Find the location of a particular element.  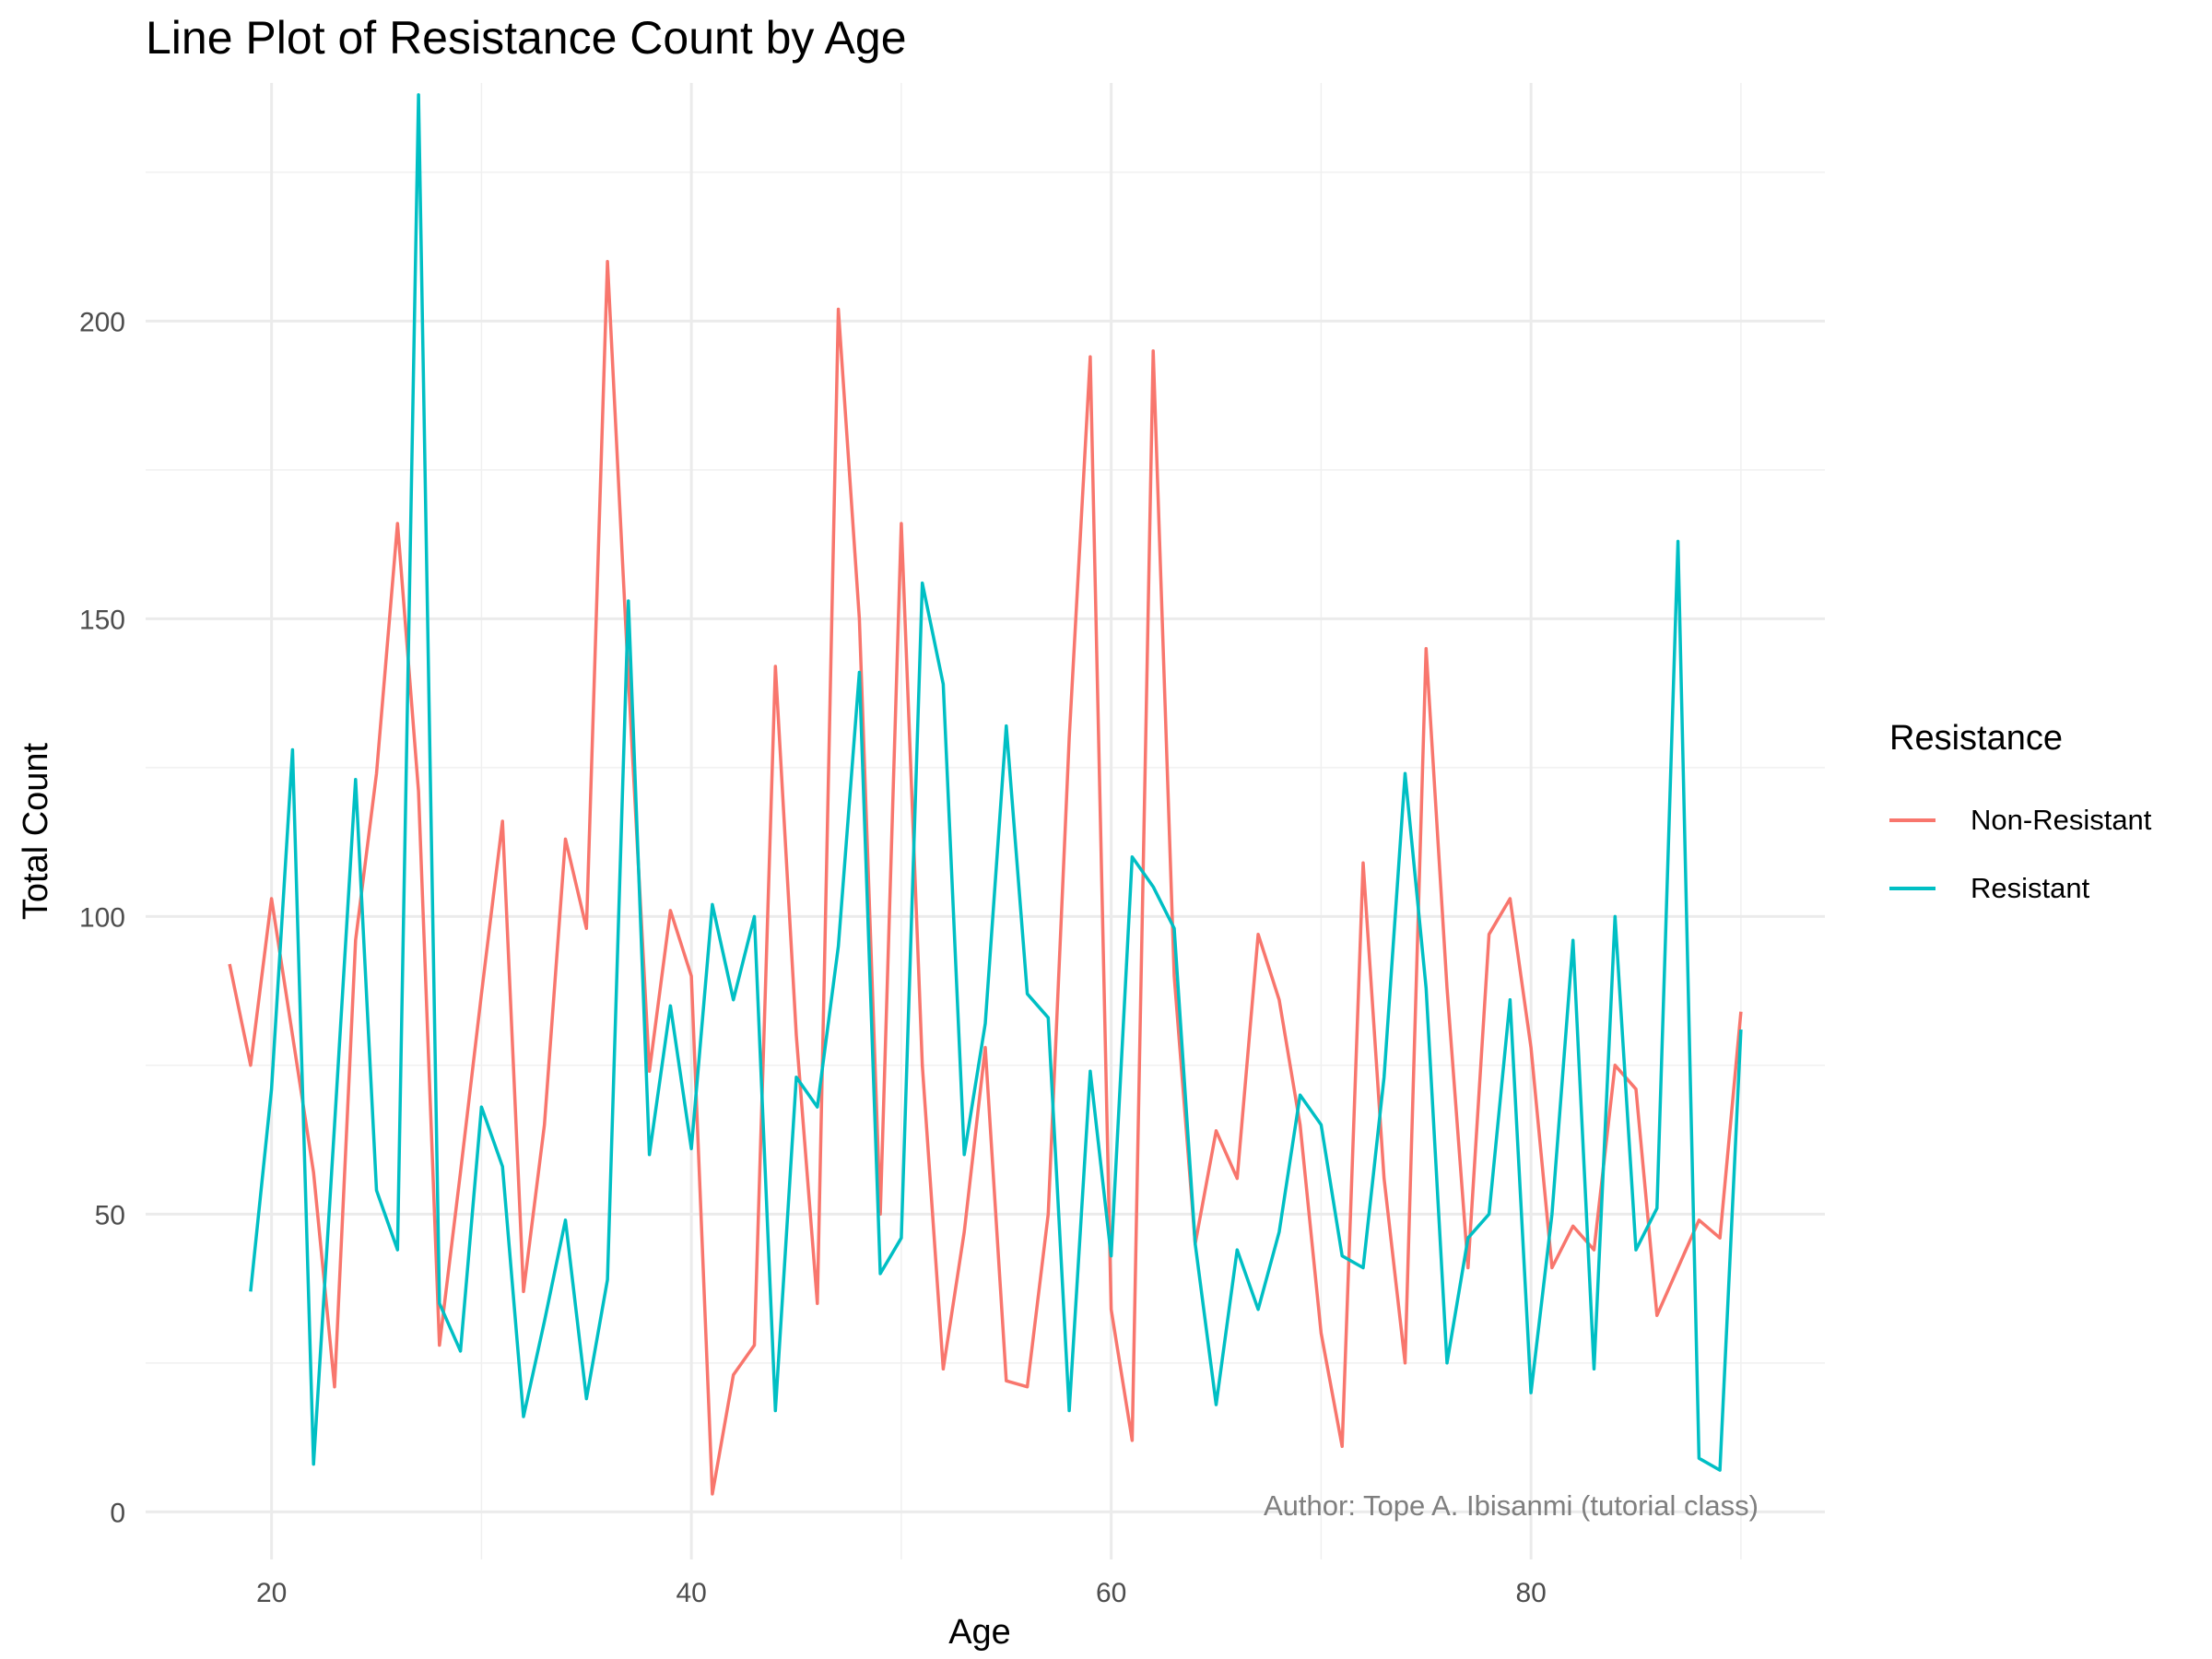

y-tick-label: 50 is located at coordinates (110, 1215).